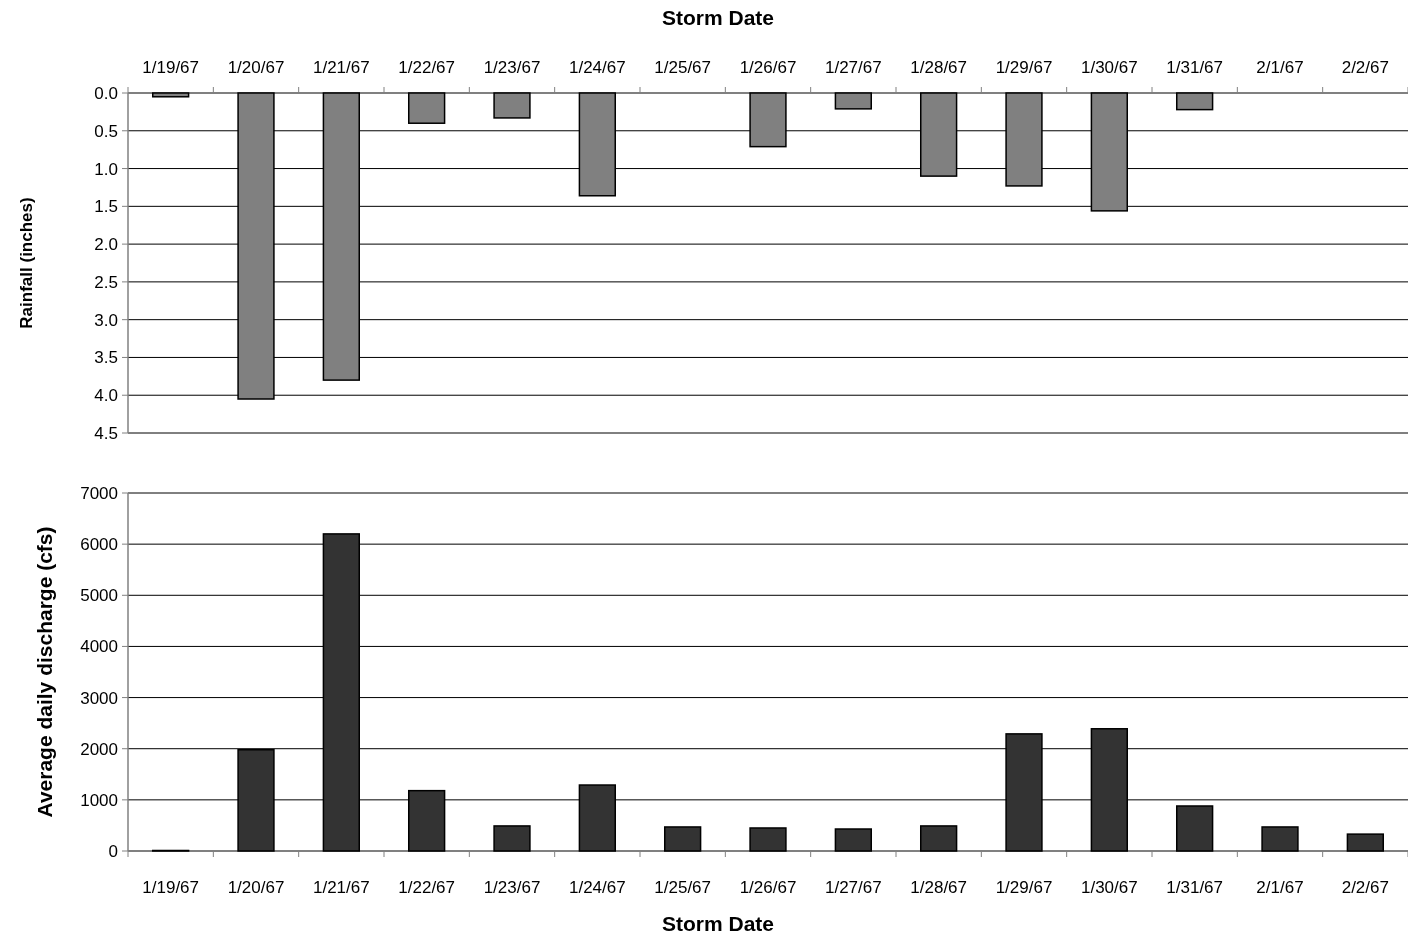  Describe the element at coordinates (106, 282) in the screenshot. I see `y-tick-label: 2.5` at that location.